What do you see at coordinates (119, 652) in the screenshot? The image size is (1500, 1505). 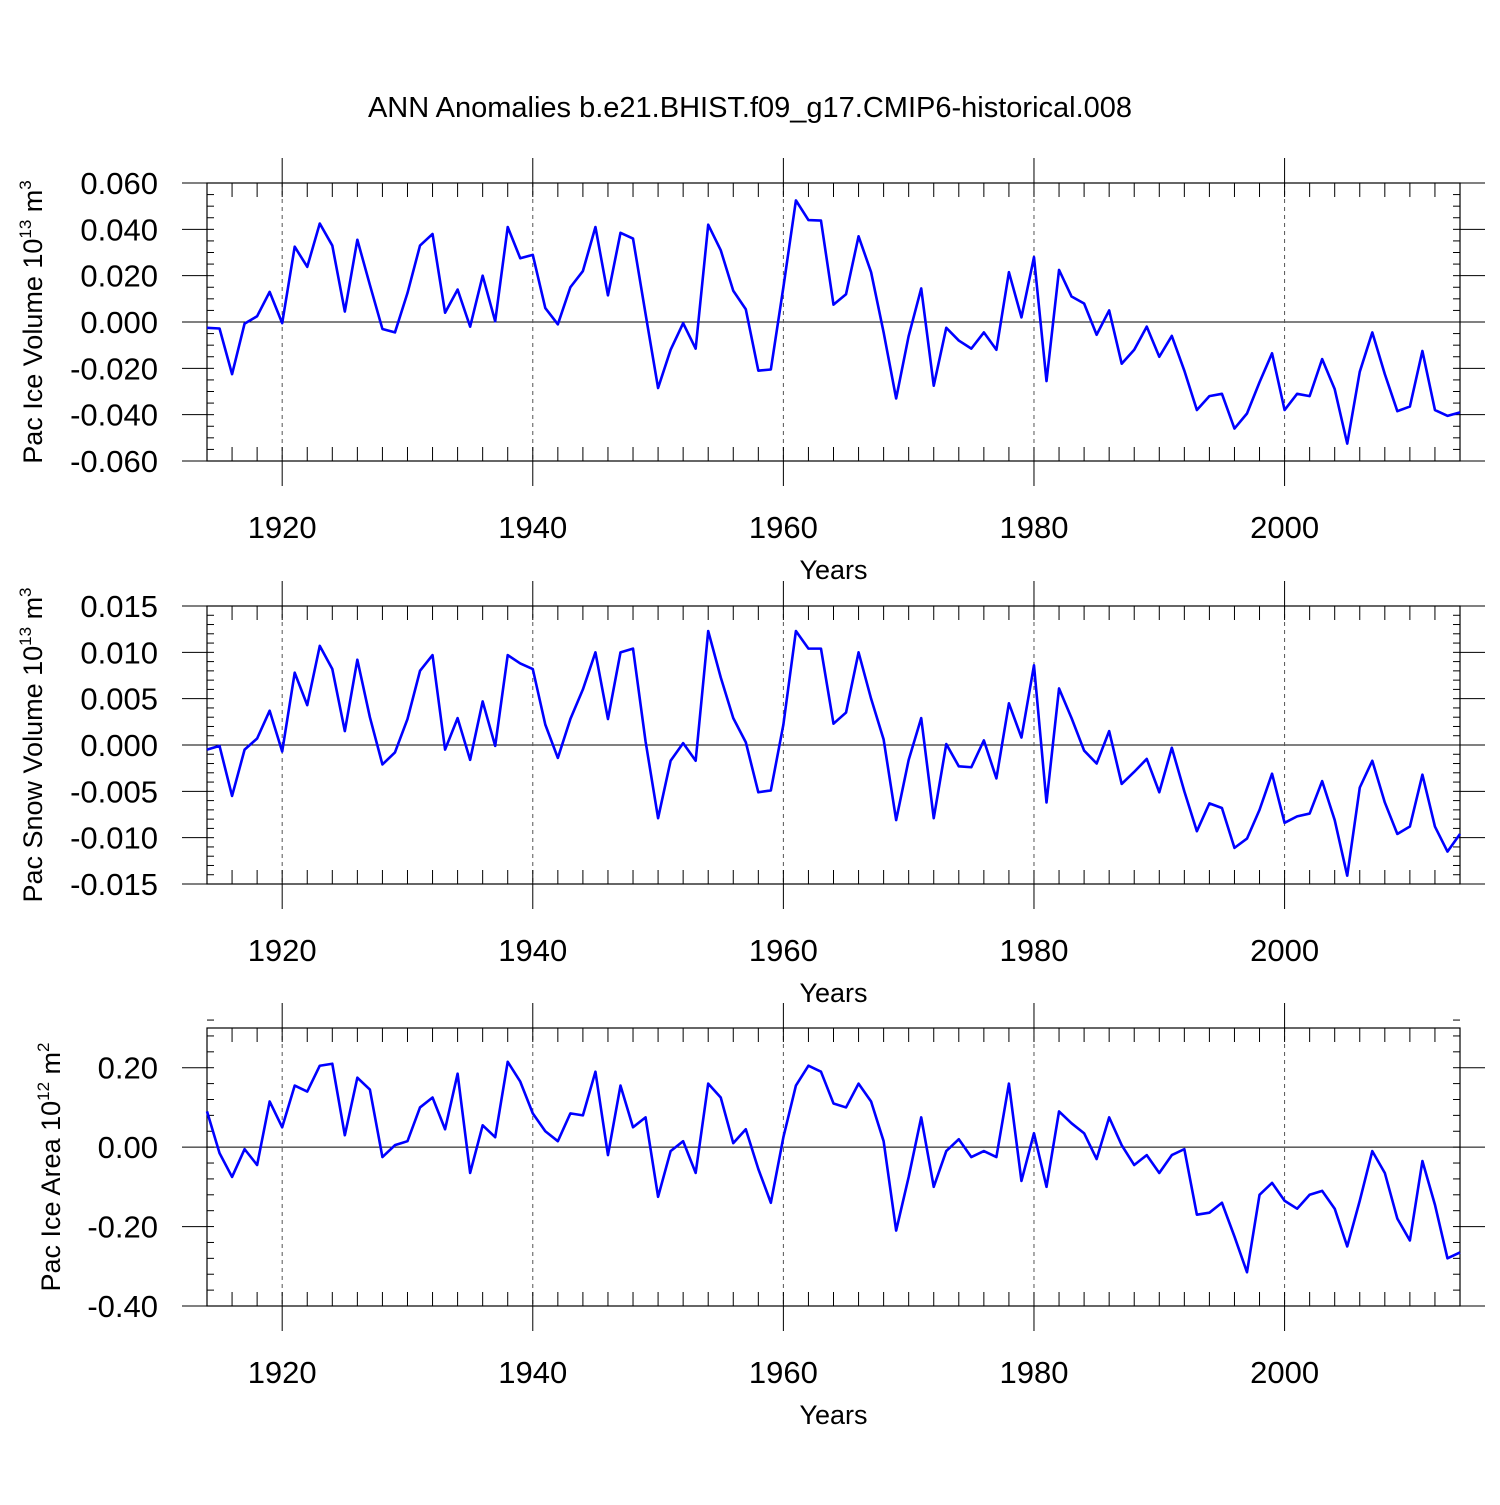 I see `y-tick-label: 0.010` at bounding box center [119, 652].